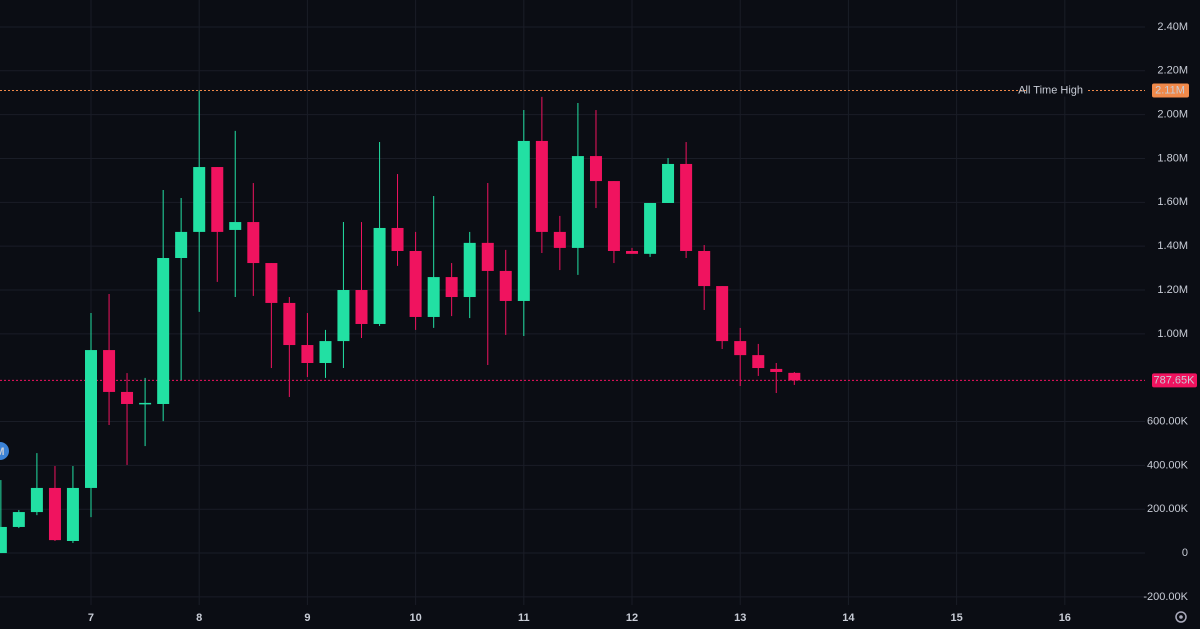  I want to click on y-tick-label: 600.00K, so click(1168, 421).